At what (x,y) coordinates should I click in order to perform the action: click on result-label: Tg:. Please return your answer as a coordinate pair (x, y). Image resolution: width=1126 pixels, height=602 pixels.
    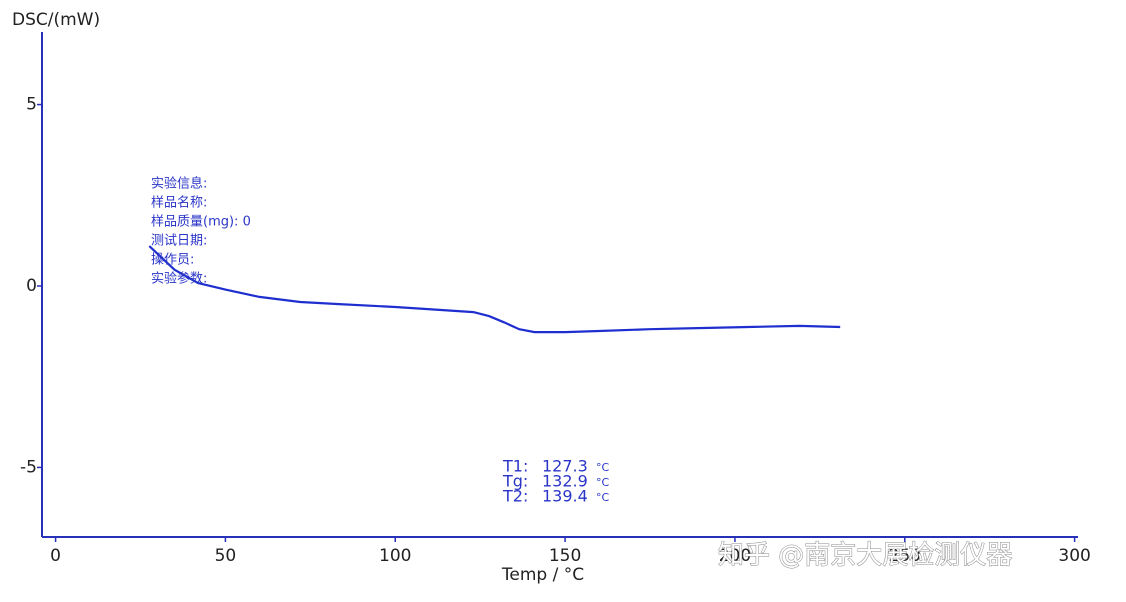
    Looking at the image, I should click on (515, 481).